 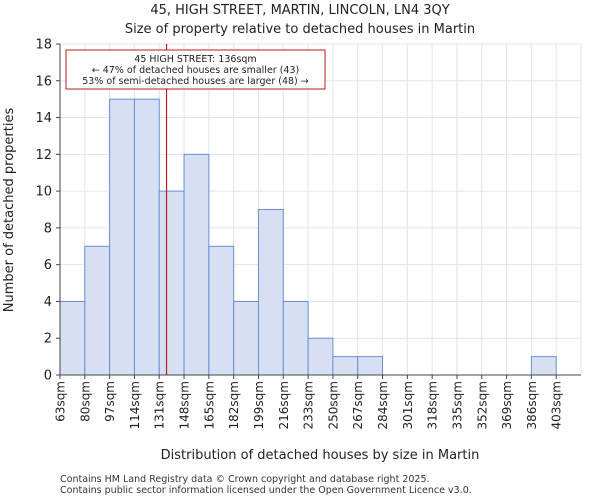 I want to click on x-tick-label: 199sqm, so click(x=259, y=405).